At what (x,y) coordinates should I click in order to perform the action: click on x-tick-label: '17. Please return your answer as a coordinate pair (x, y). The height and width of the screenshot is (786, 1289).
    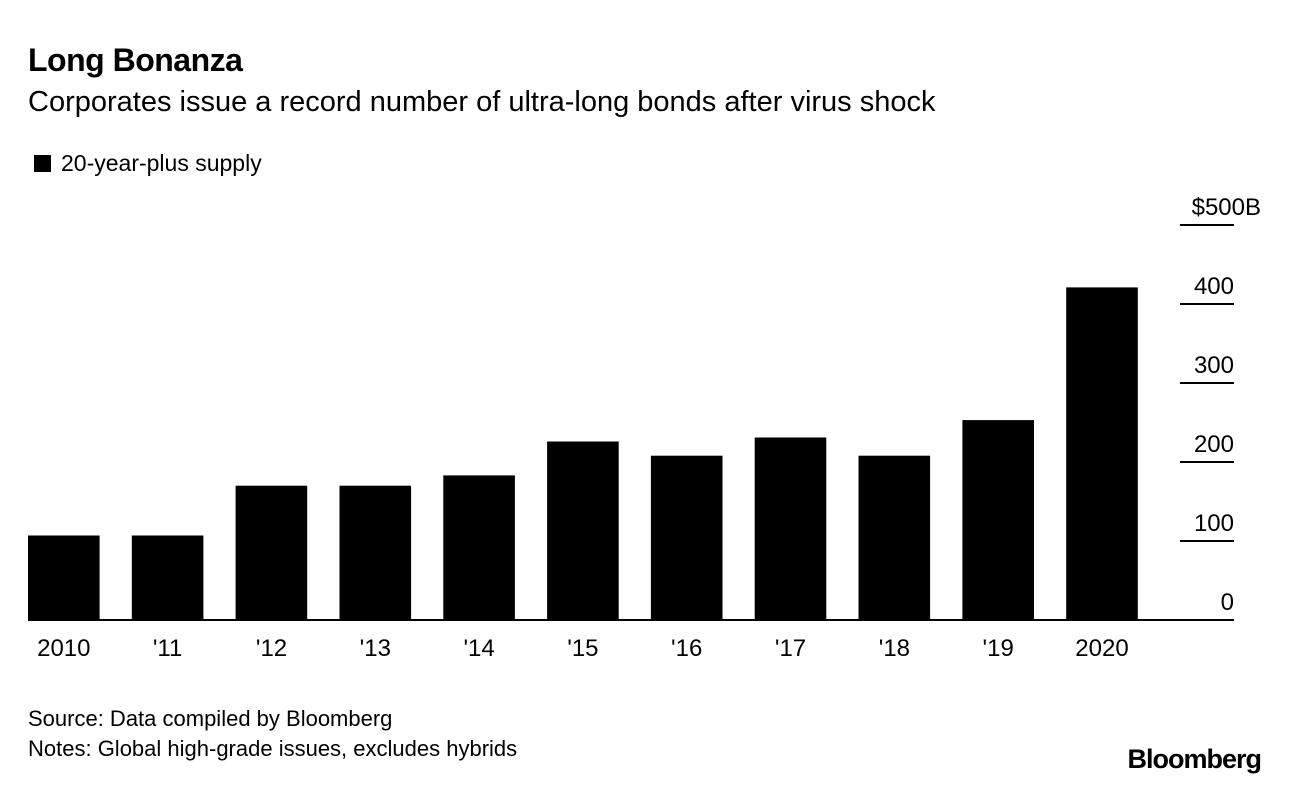
    Looking at the image, I should click on (790, 648).